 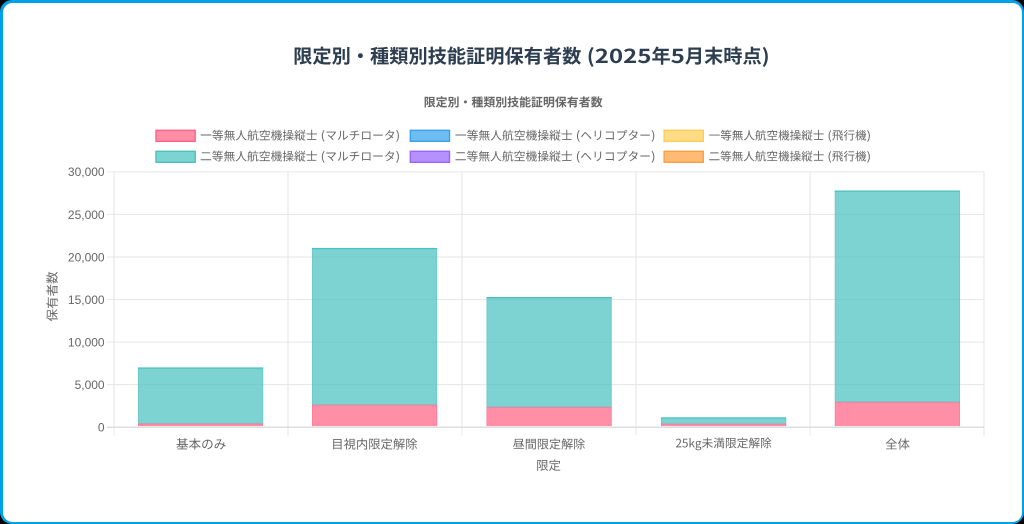 I want to click on svg-text: 5,000, so click(x=90, y=385).